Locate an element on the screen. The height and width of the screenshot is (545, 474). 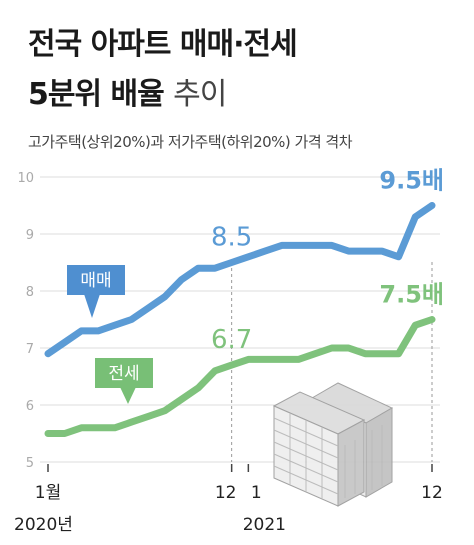
series-label: 매매 is located at coordinates (95, 281).